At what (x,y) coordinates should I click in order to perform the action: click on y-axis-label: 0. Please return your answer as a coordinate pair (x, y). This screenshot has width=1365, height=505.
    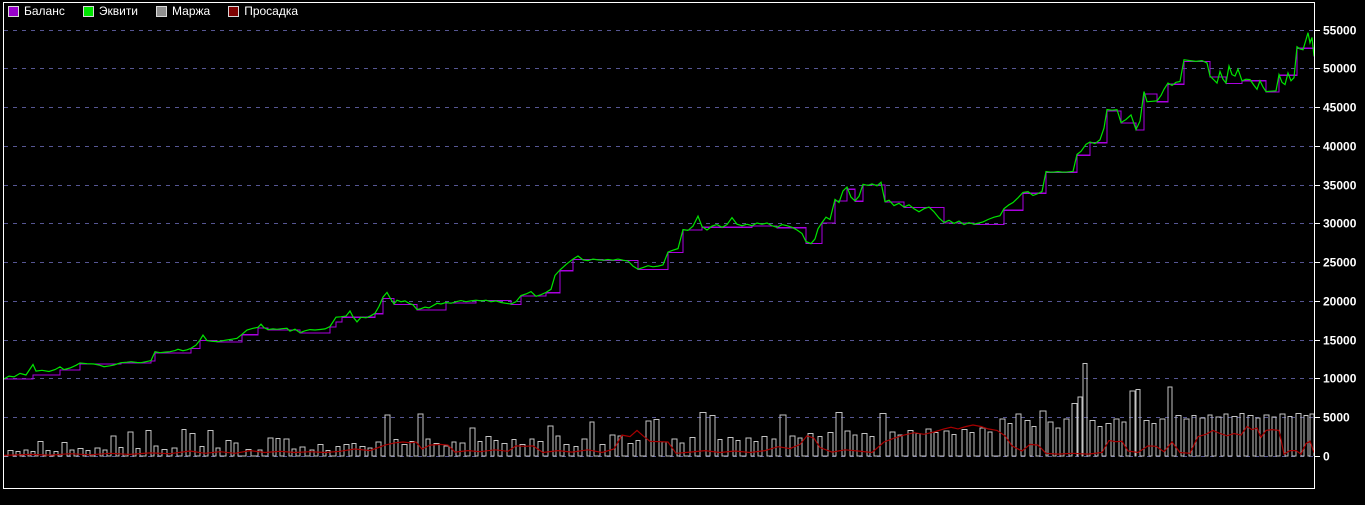
    Looking at the image, I should click on (1326, 457).